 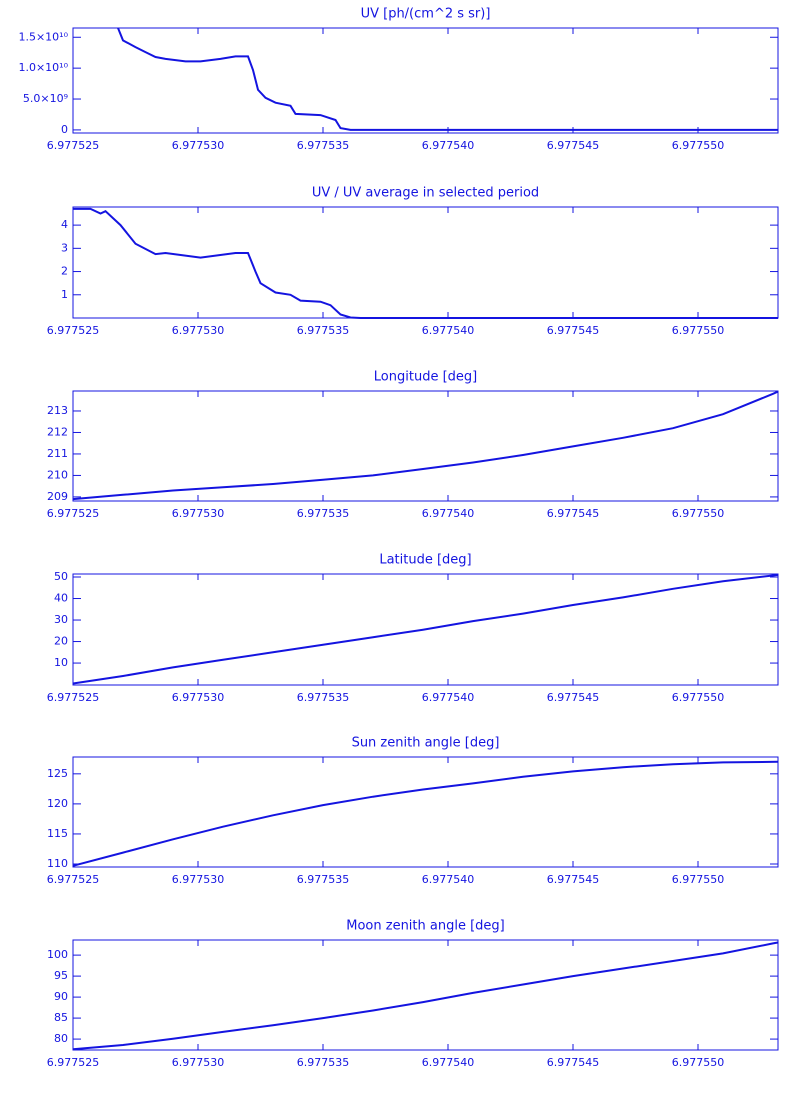 What do you see at coordinates (57, 496) in the screenshot?
I see `y-tick-label: 209` at bounding box center [57, 496].